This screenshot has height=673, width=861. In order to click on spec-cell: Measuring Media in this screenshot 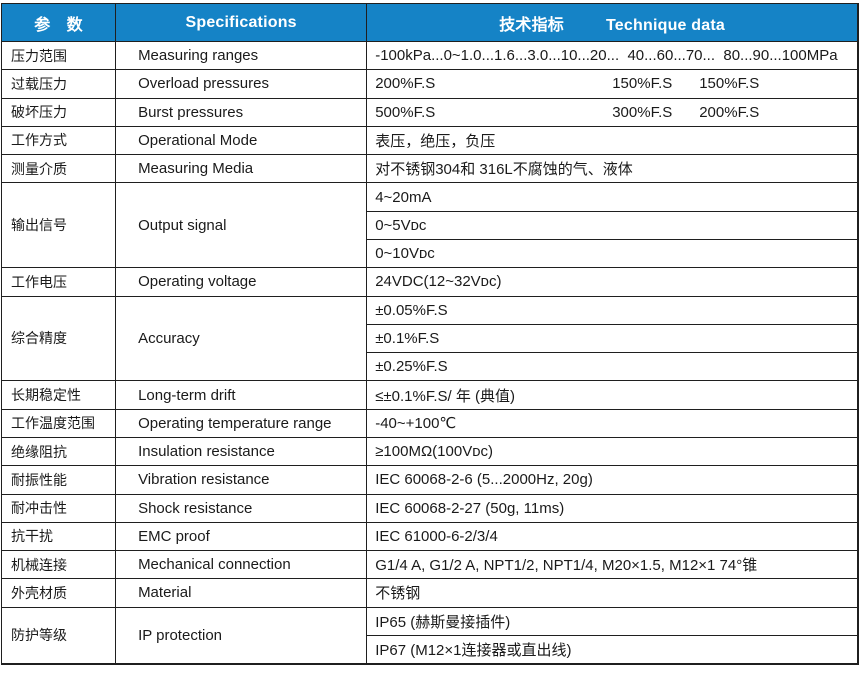, I will do `click(241, 169)`.